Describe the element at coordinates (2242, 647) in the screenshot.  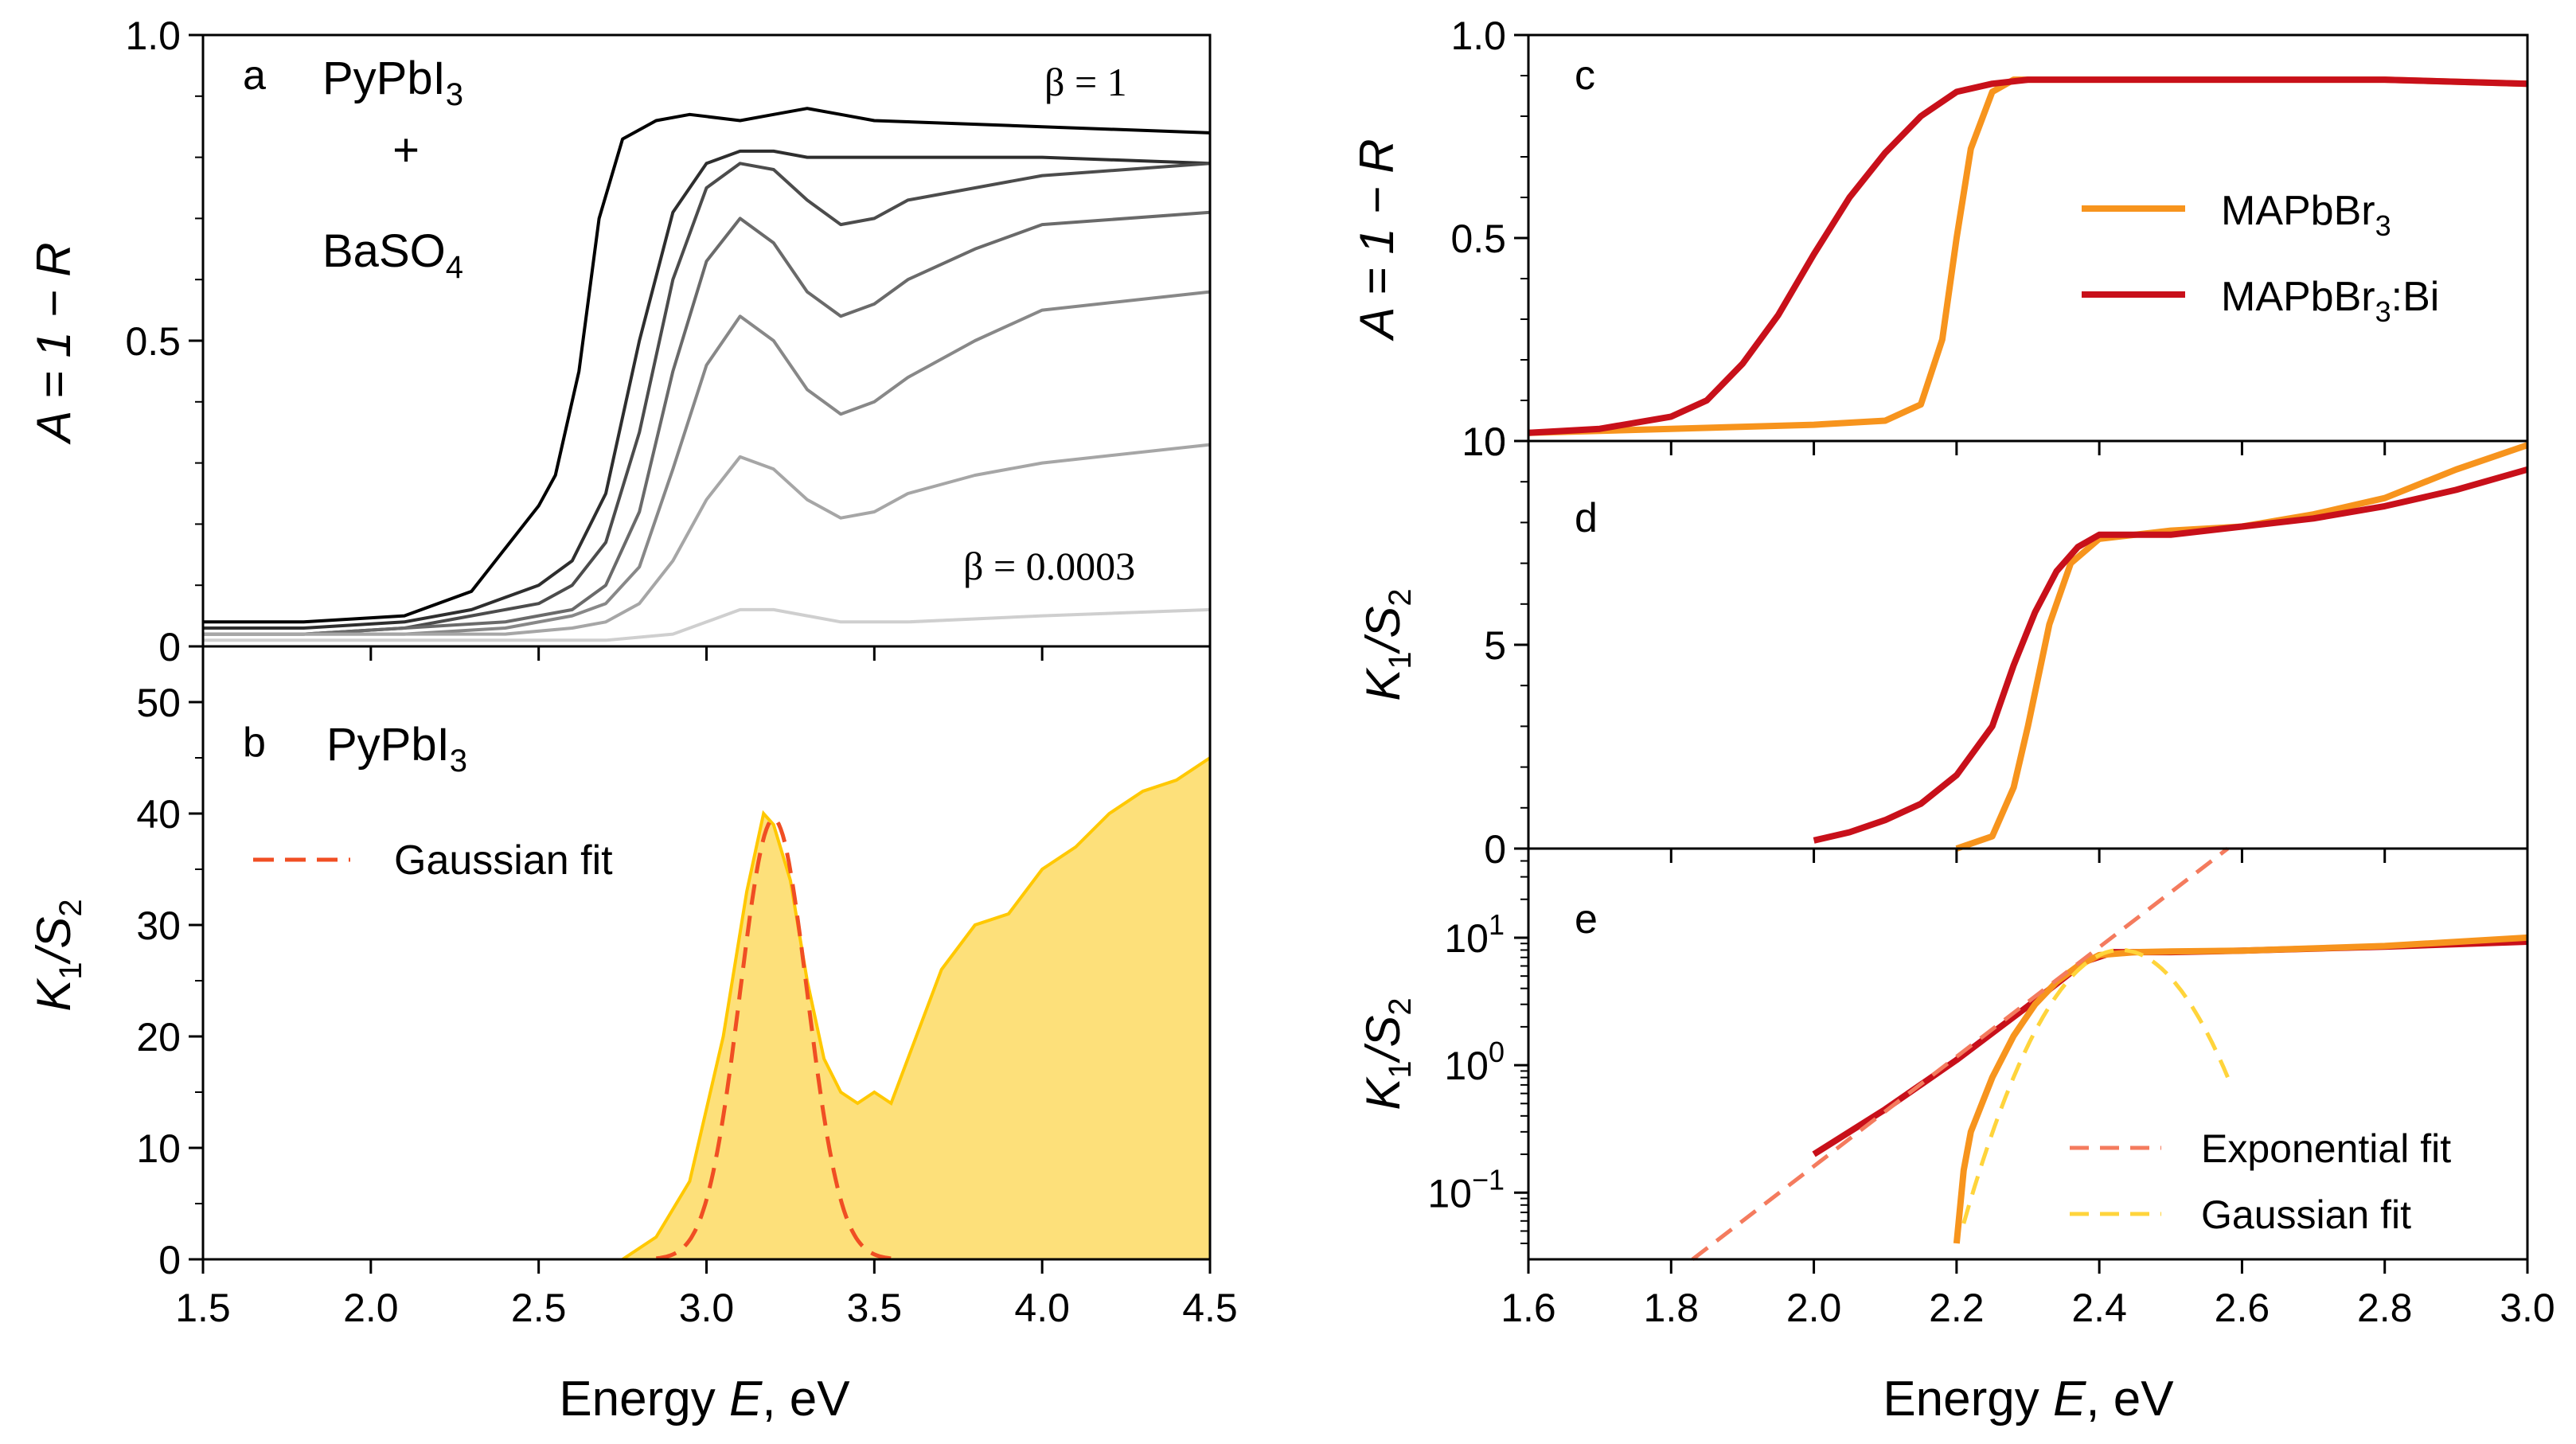
I see `panel-d-series-MAPbBr3` at that location.